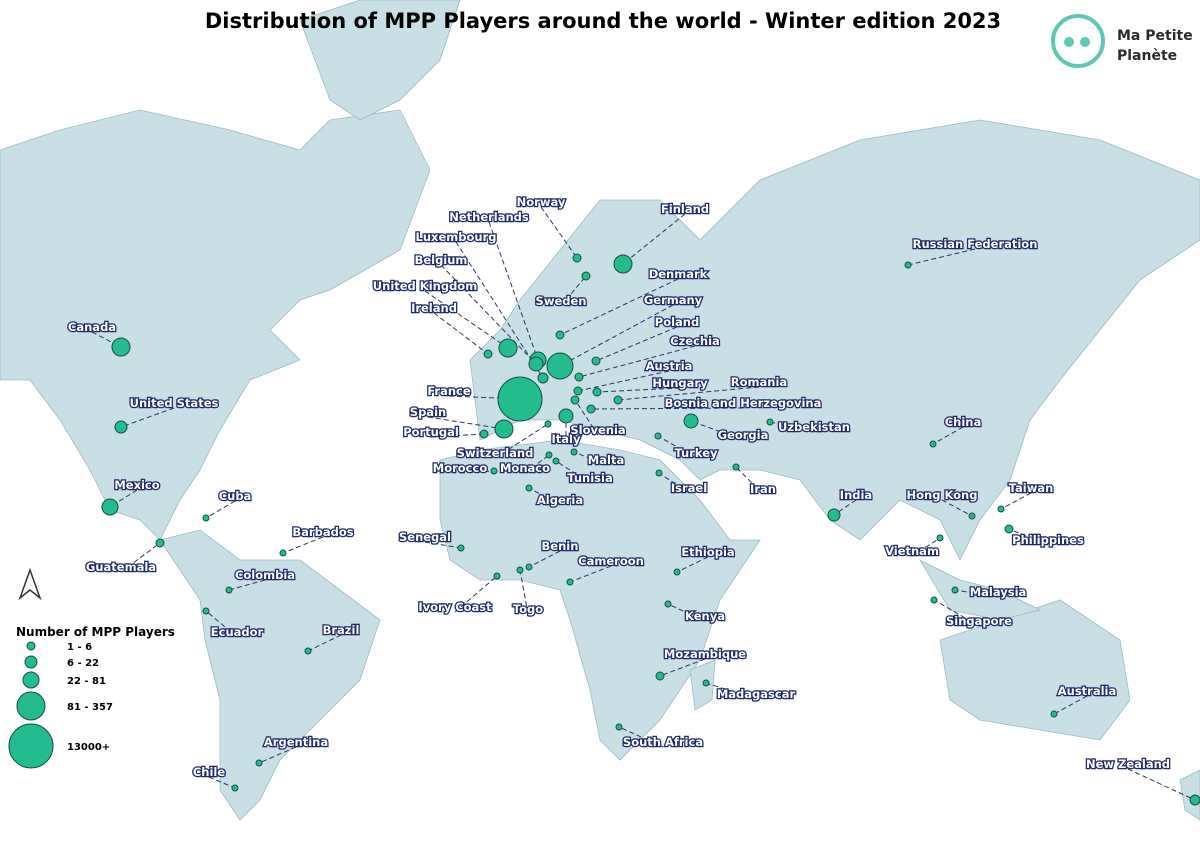 Image resolution: width=1200 pixels, height=848 pixels. Describe the element at coordinates (265, 575) in the screenshot. I see `country-label: Colombia` at that location.